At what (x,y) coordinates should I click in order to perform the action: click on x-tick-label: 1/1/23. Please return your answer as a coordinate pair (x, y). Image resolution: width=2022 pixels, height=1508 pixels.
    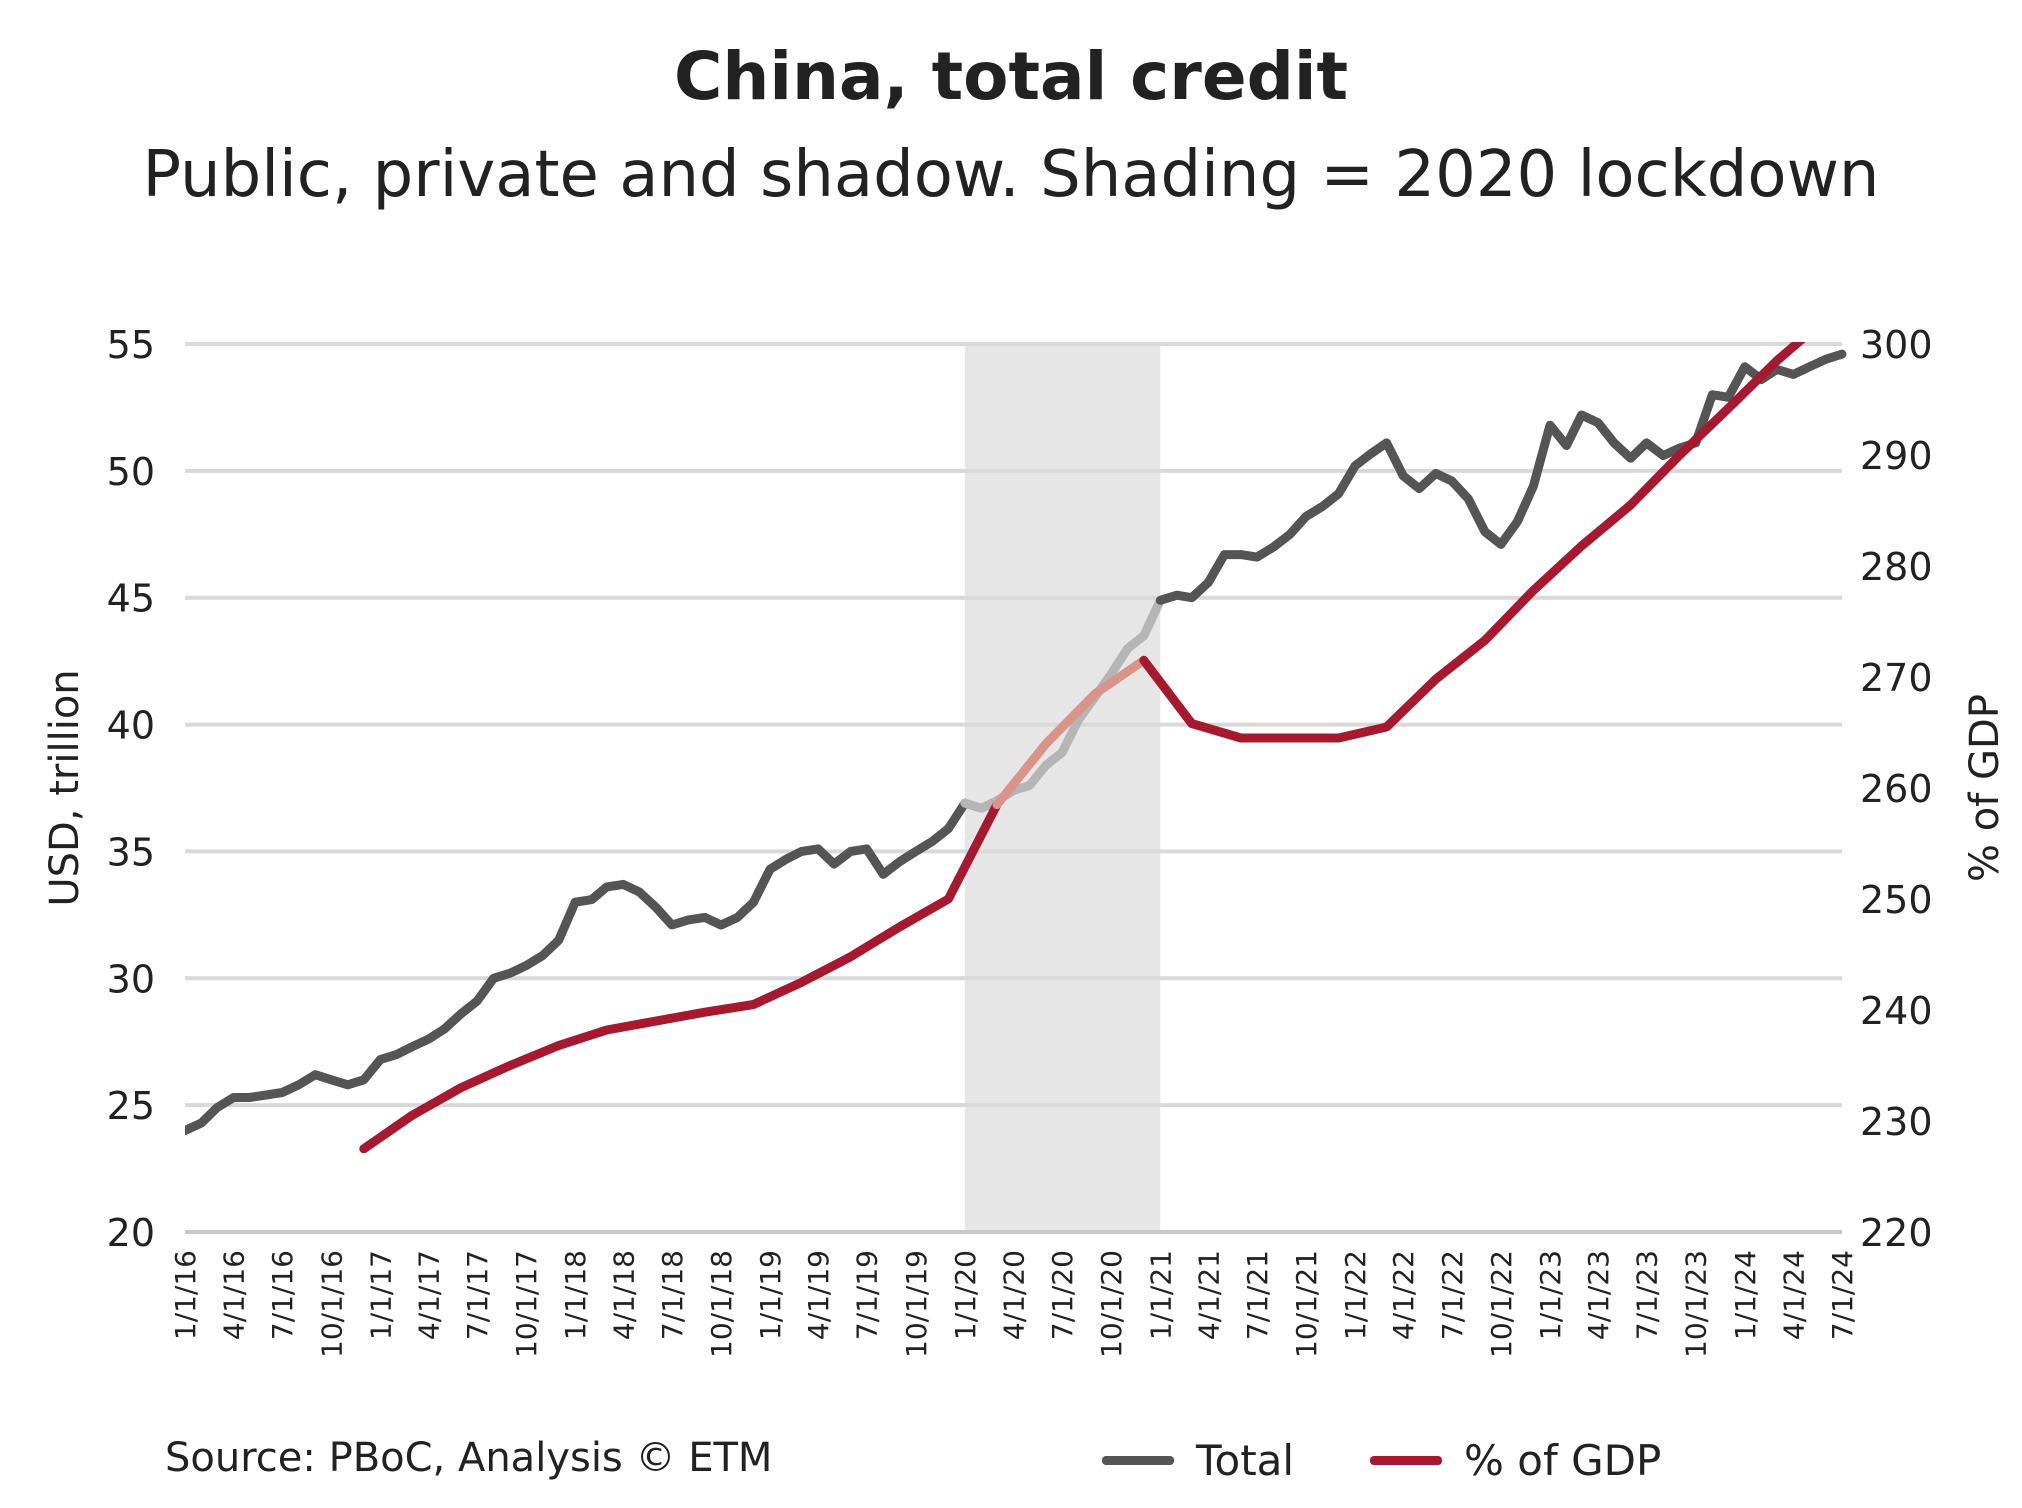
    Looking at the image, I should click on (1550, 1295).